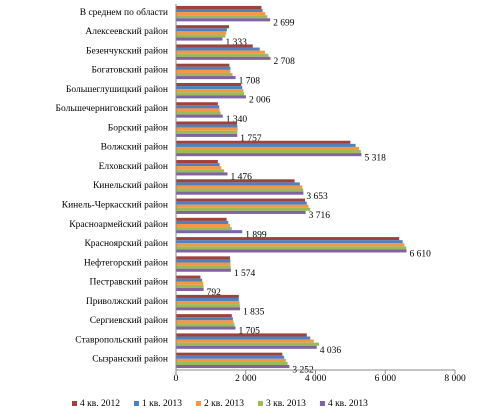  I want to click on x-tick-label: 6 000, so click(386, 379).